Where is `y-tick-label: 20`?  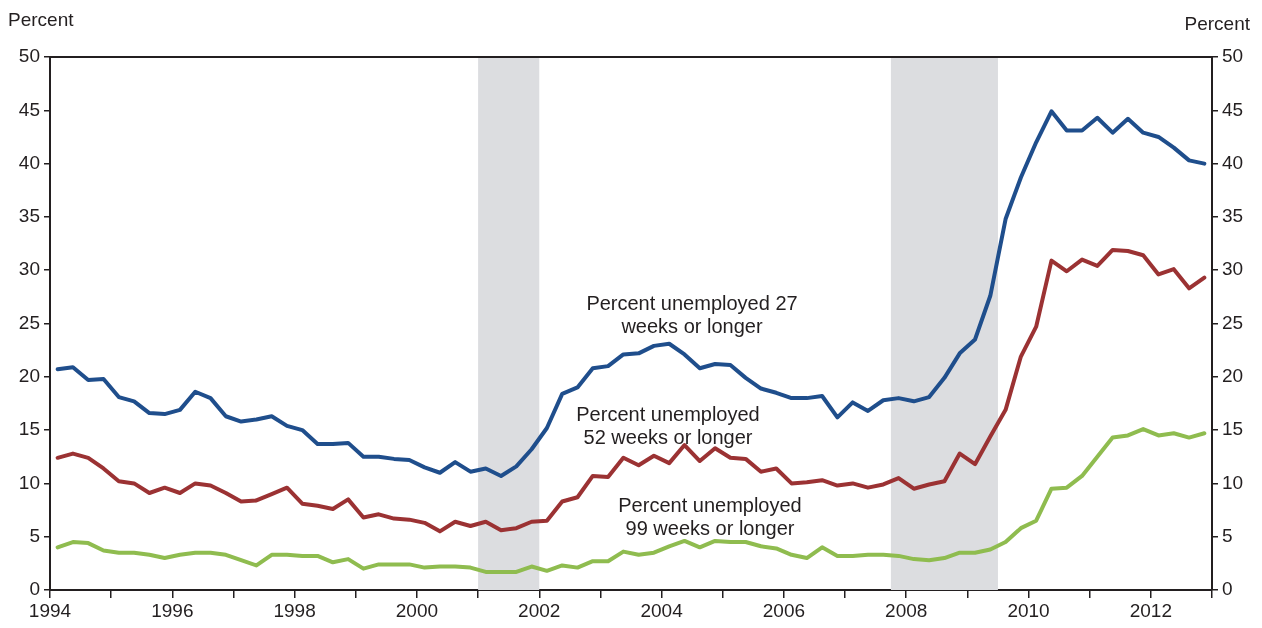 y-tick-label: 20 is located at coordinates (29, 376).